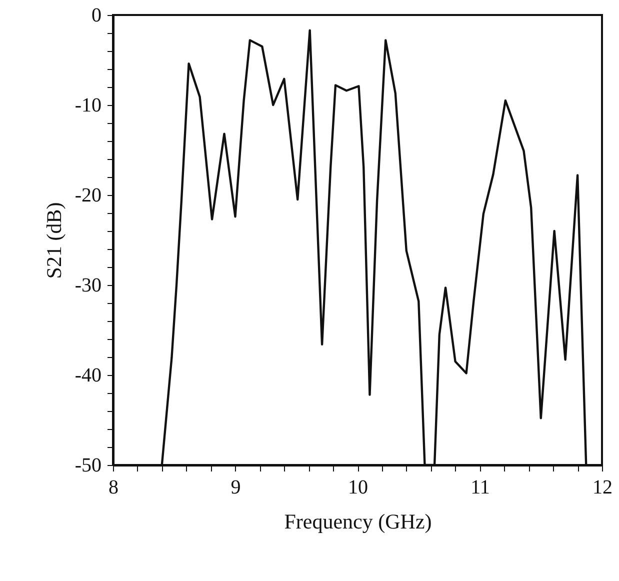  Describe the element at coordinates (480, 487) in the screenshot. I see `x-tick-label: 11` at that location.